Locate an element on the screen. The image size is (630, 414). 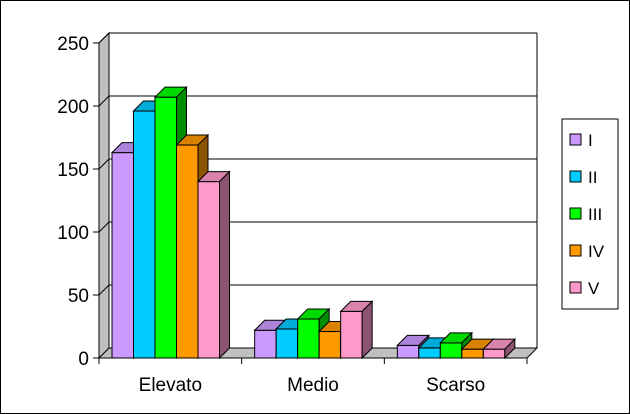
legend-entry-label: III is located at coordinates (595, 214).